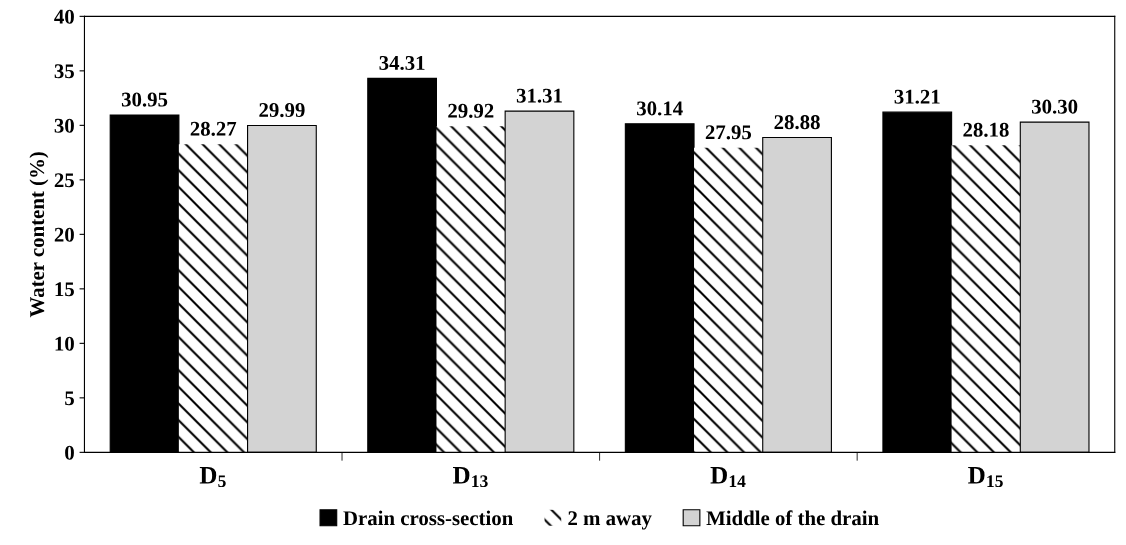 The width and height of the screenshot is (1126, 545). What do you see at coordinates (64, 234) in the screenshot?
I see `y-tick-label: 20` at bounding box center [64, 234].